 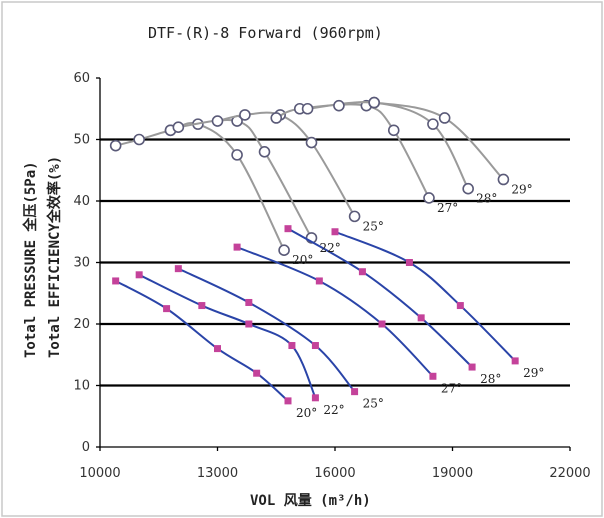 I want to click on efficiency-curve-label: 29°, so click(x=521, y=189).